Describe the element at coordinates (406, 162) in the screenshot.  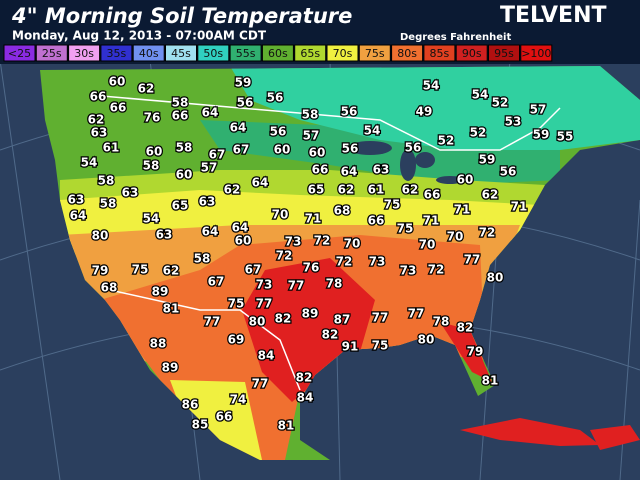
I see `lakes` at that location.